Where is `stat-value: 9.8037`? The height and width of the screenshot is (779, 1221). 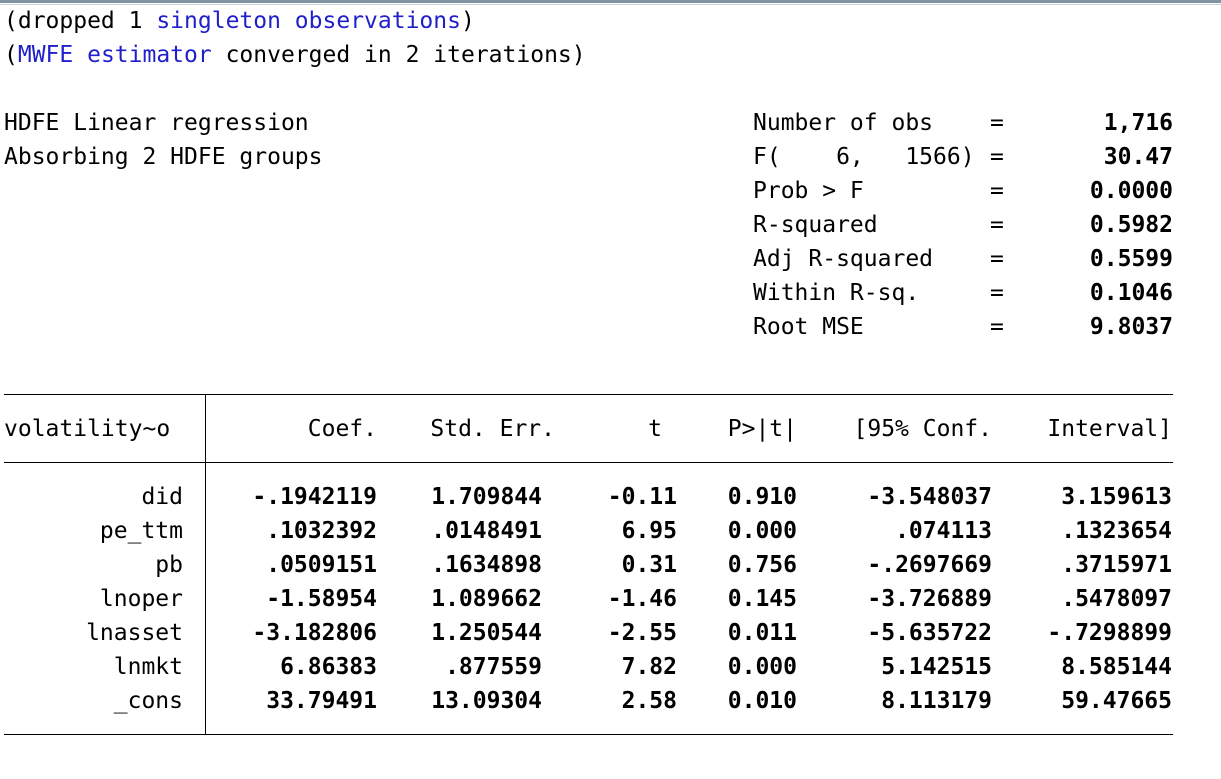 stat-value: 9.8037 is located at coordinates (1131, 327).